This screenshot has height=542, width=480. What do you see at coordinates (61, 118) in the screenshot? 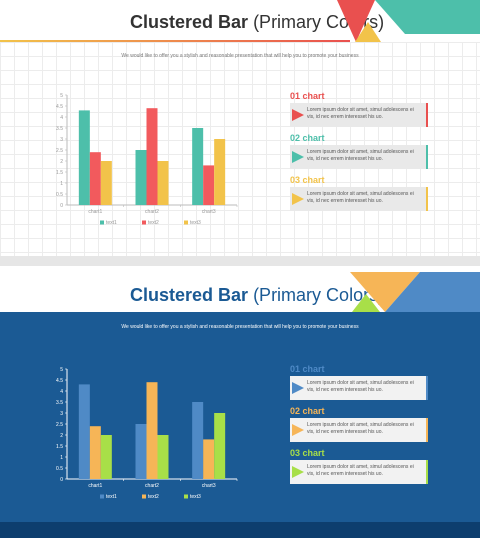
I see `y-tick-label: 4` at bounding box center [61, 118].